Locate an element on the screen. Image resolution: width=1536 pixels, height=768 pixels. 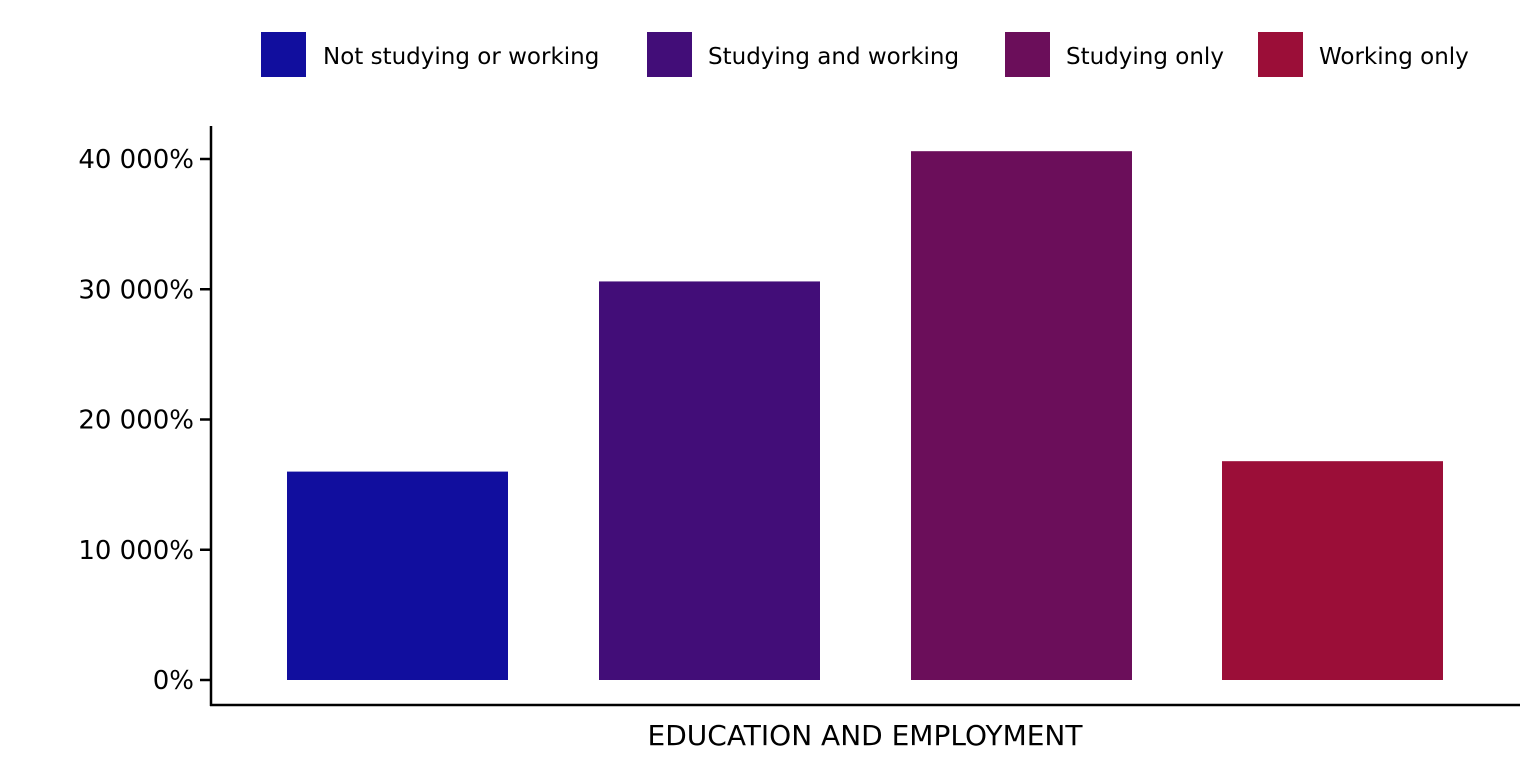
legend-entry: Studying only is located at coordinates (1114, 54).